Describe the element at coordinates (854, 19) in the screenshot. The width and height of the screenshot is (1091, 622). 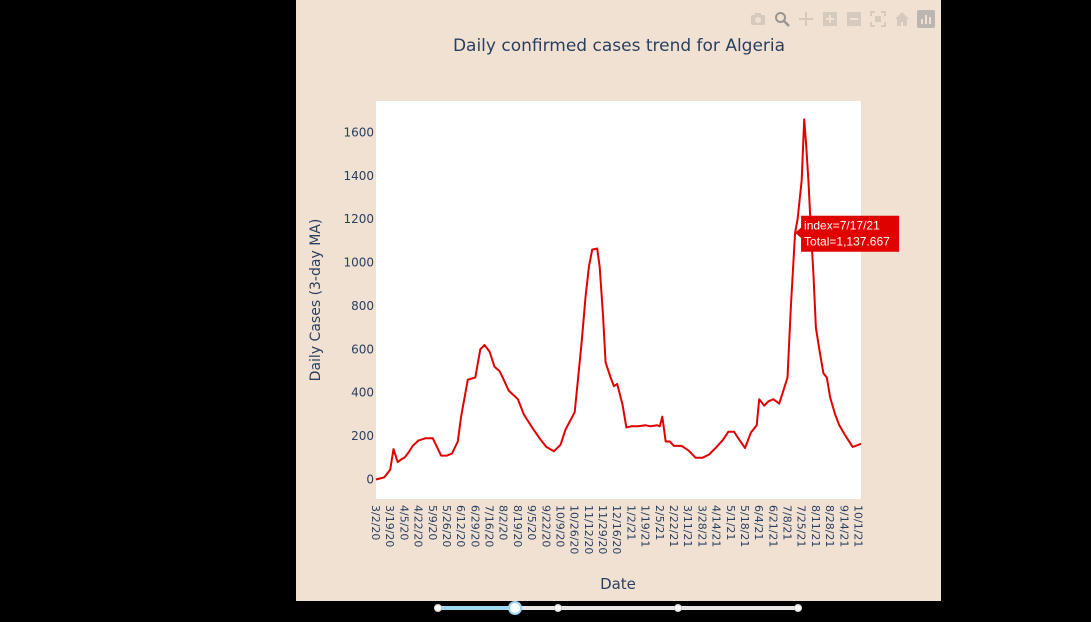
I see `zoom-out-icon` at that location.